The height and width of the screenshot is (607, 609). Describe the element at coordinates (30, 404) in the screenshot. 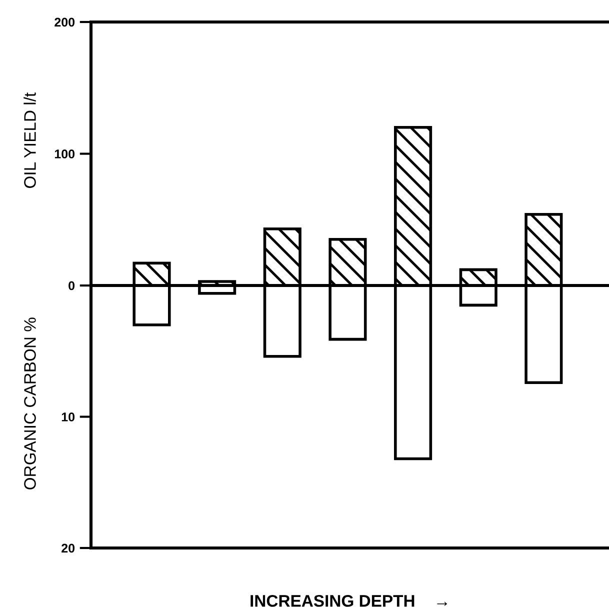

I see `y-axis-title: ORGANIC CARBON %` at that location.